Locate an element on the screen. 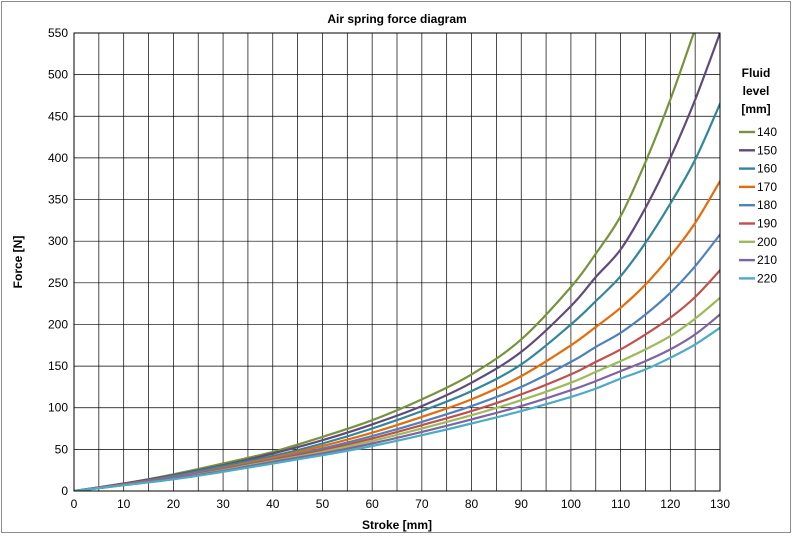 Image resolution: width=794 pixels, height=536 pixels. legend-entries: 140 150 160 170 180 190 200 210 220 is located at coordinates (758, 205).